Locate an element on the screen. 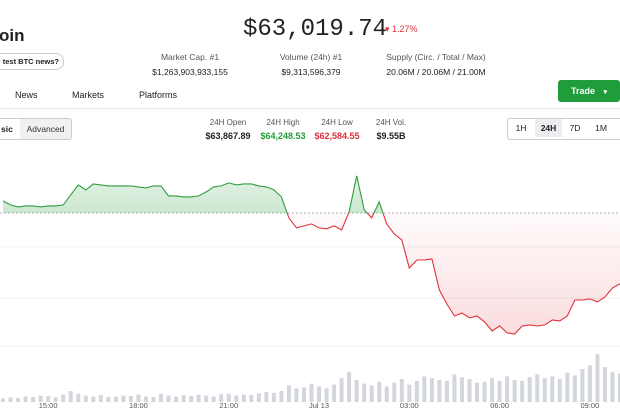  tab: Platforms is located at coordinates (158, 95).